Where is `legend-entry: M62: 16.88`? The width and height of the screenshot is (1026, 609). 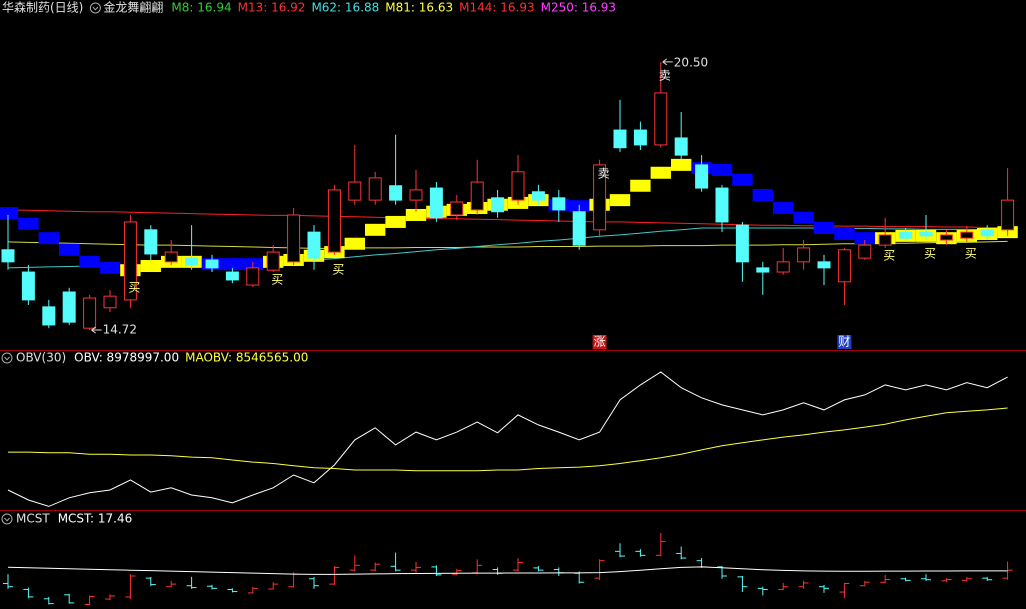 legend-entry: M62: 16.88 is located at coordinates (345, 8).